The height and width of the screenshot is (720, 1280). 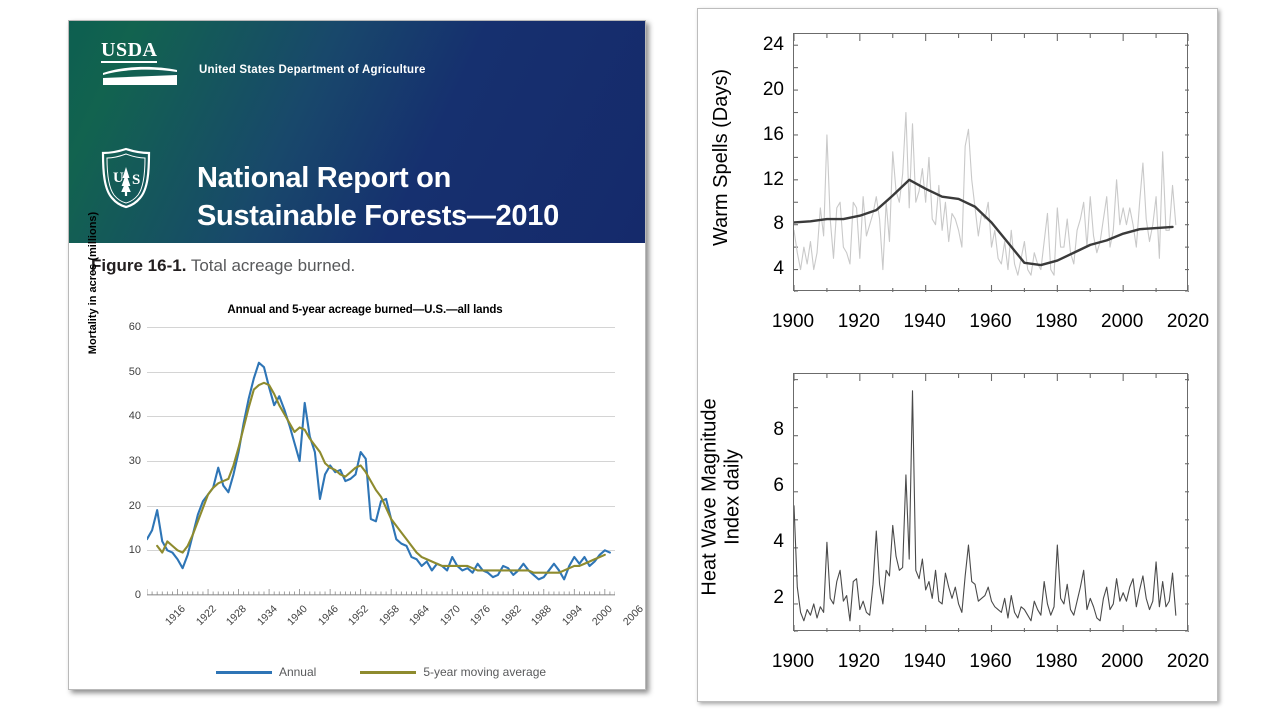 I want to click on acreage-chart-ylabel: Mortality in acres (millions), so click(x=93, y=283).